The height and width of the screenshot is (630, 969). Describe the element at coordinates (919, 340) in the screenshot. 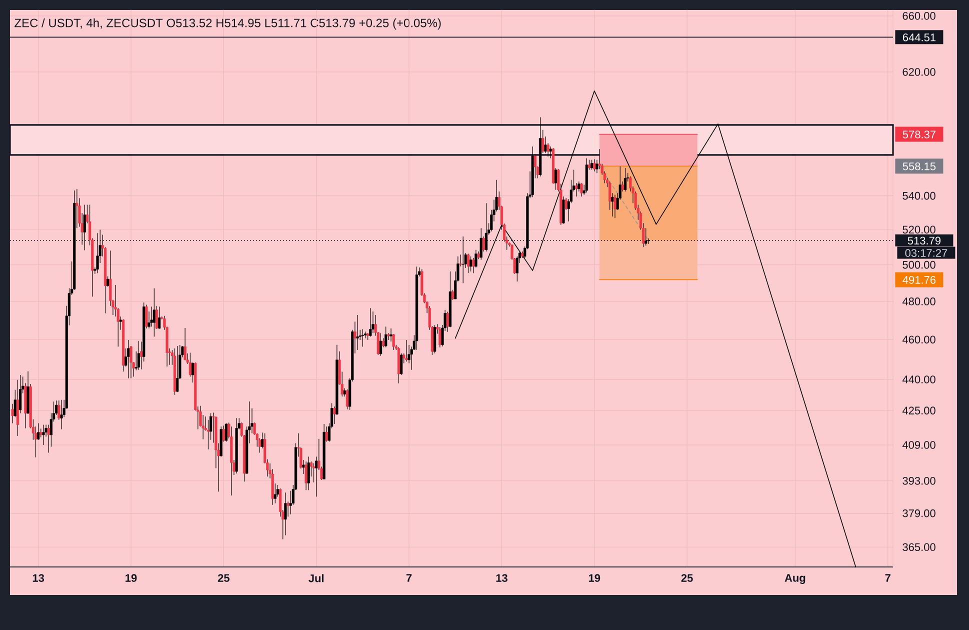

I see `y-tick-label: 460.00` at that location.